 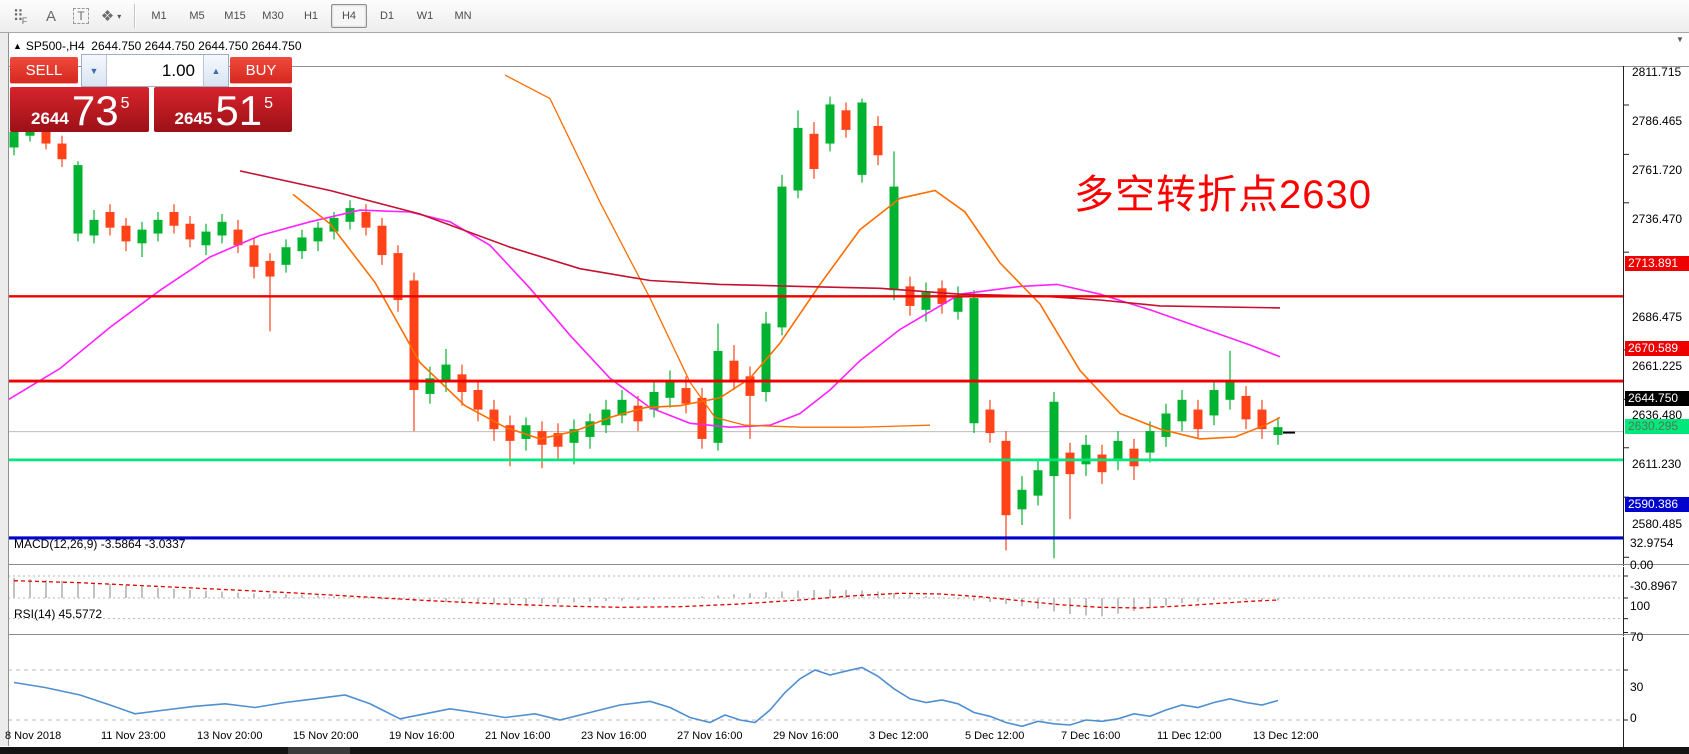 What do you see at coordinates (159, 16) in the screenshot?
I see `timeframe-button-m1: M1` at bounding box center [159, 16].